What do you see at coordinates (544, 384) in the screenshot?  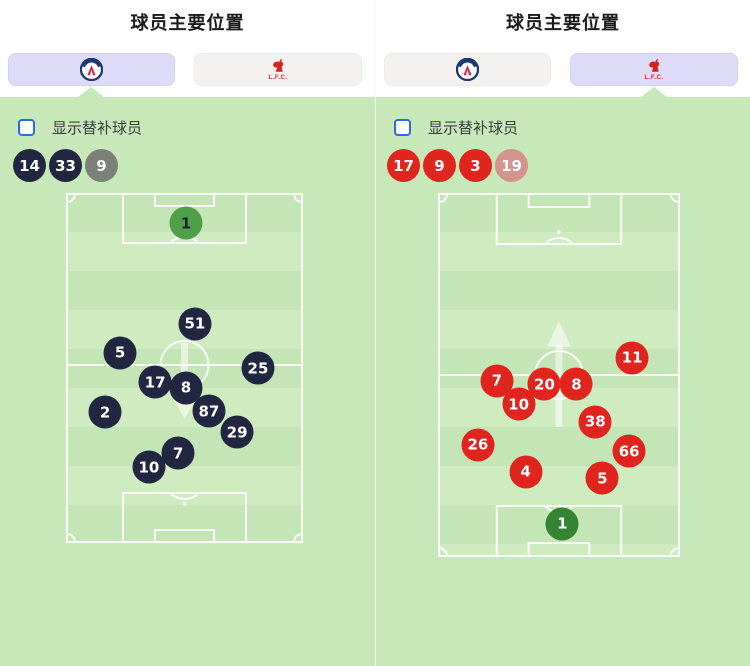 I see `player-dot: 20` at bounding box center [544, 384].